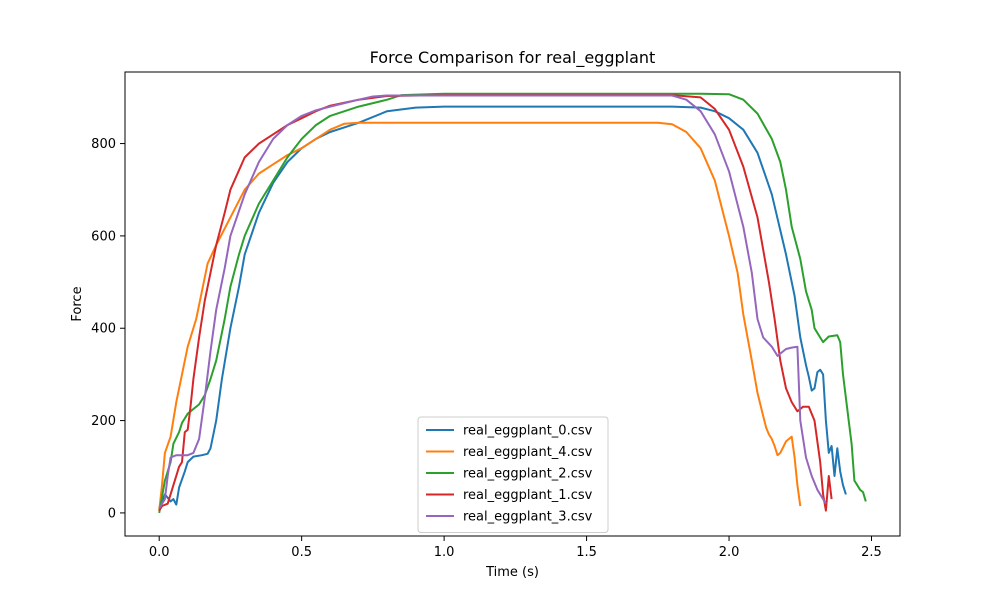  Describe the element at coordinates (528, 452) in the screenshot. I see `legend-entry: real_eggplant_4.csv` at that location.